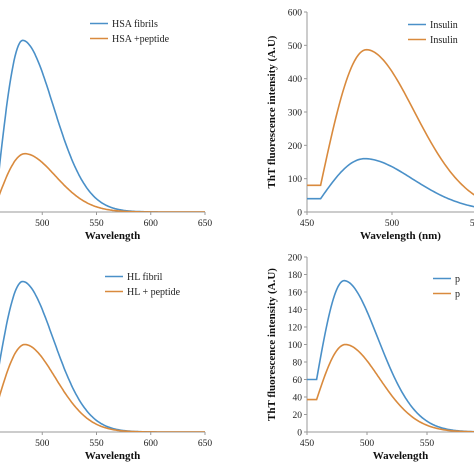 The height and width of the screenshot is (474, 474). I want to click on x-axis-label: Wavelength (nm), so click(400, 236).